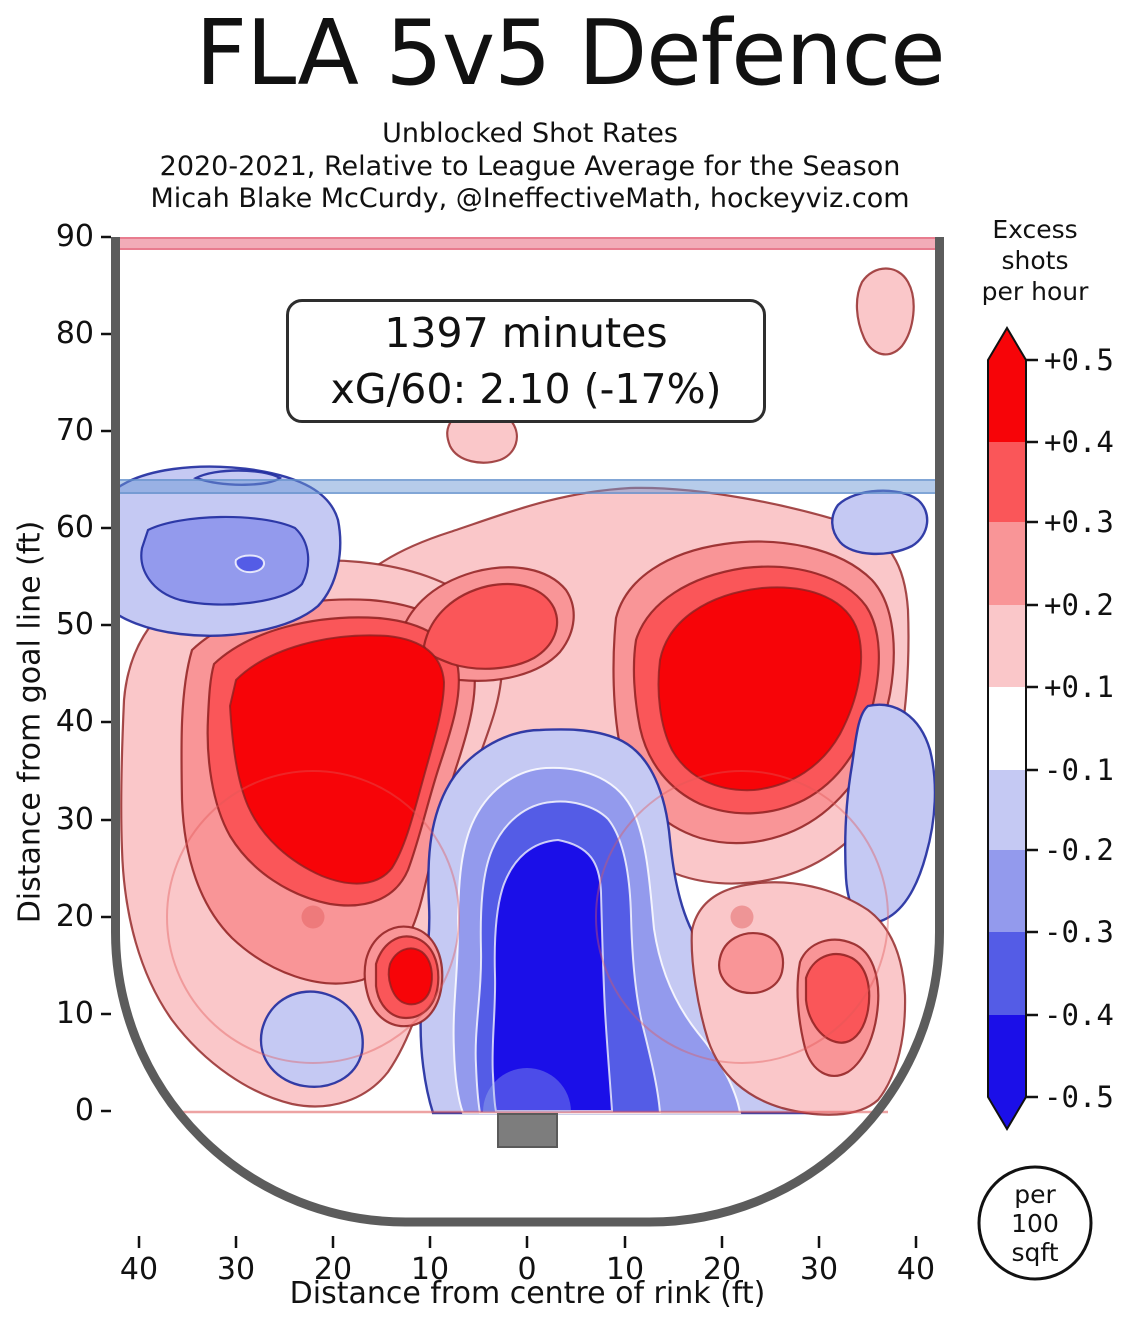 This screenshot has width=1140, height=1324. Describe the element at coordinates (819, 1269) in the screenshot. I see `xtick-r30: 30` at that location.